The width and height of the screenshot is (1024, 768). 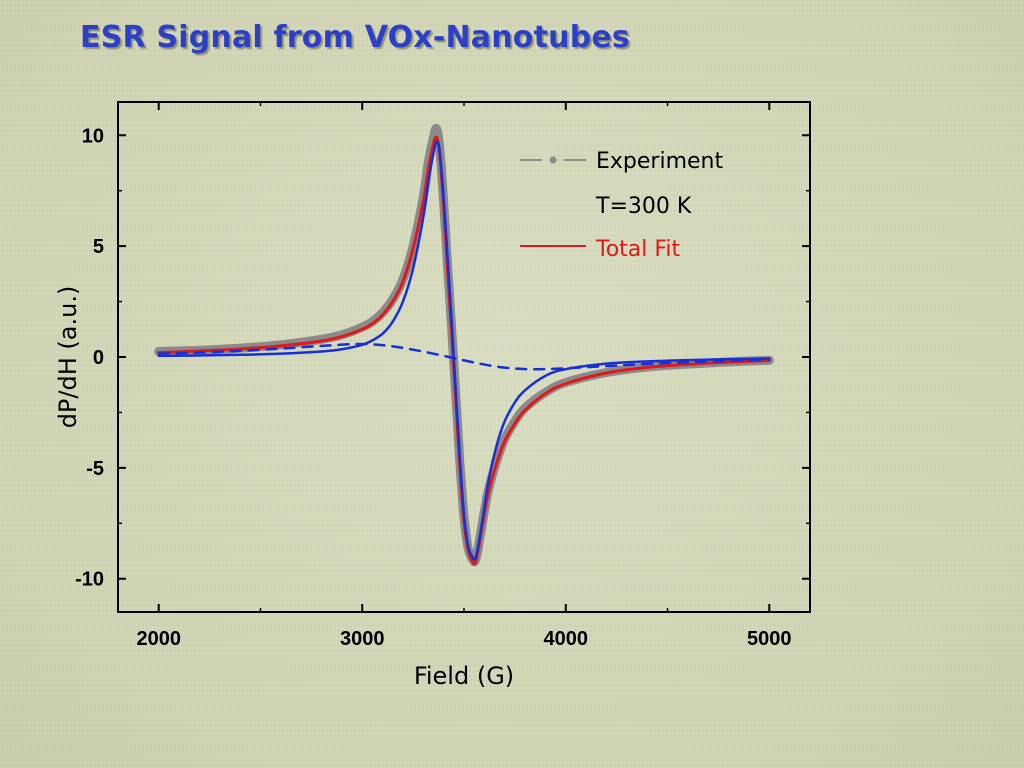 I want to click on y-tick-label: 0, so click(x=98, y=358).